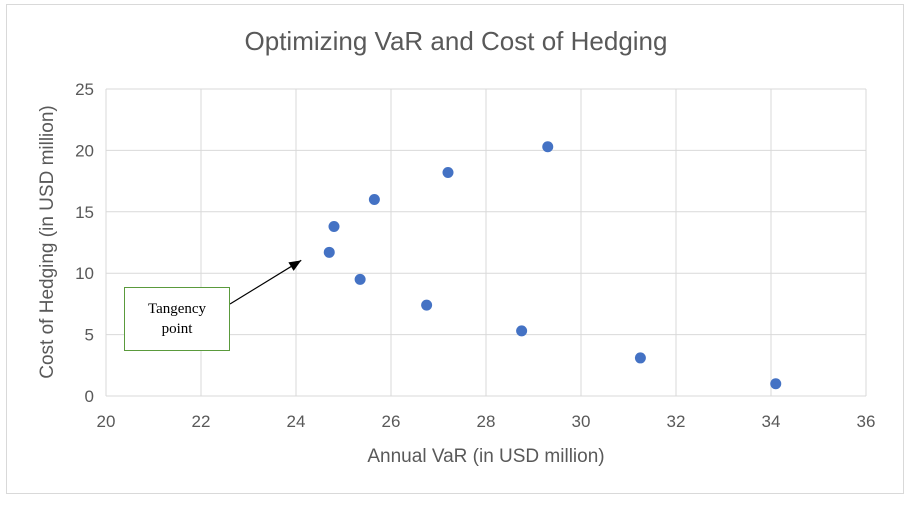 This screenshot has width=912, height=506. I want to click on x-tick-label: 26, so click(391, 421).